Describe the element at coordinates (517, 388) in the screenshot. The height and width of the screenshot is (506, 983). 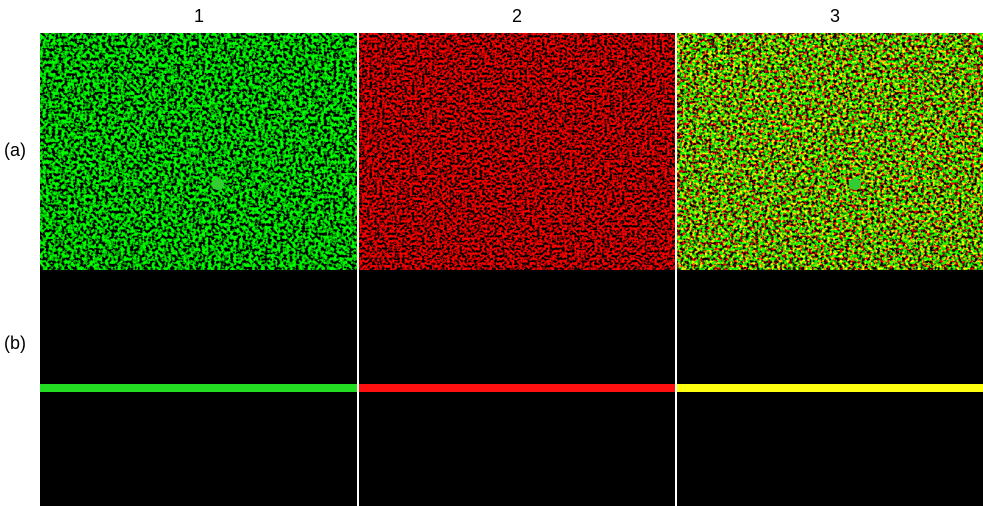
I see `red-layer` at that location.